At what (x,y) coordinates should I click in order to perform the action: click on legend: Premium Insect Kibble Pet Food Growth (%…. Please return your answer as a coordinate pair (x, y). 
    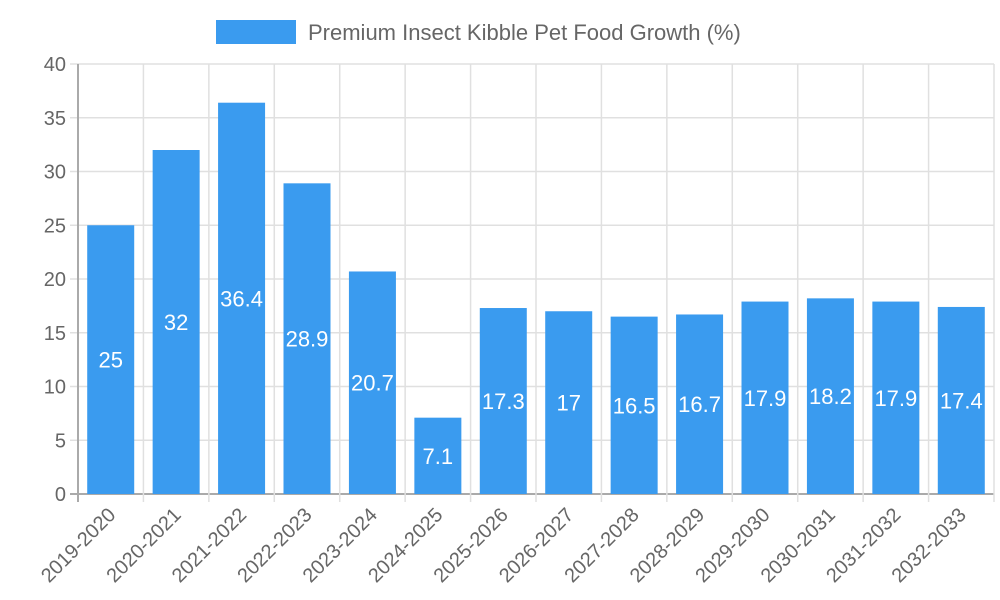
    Looking at the image, I should click on (478, 32).